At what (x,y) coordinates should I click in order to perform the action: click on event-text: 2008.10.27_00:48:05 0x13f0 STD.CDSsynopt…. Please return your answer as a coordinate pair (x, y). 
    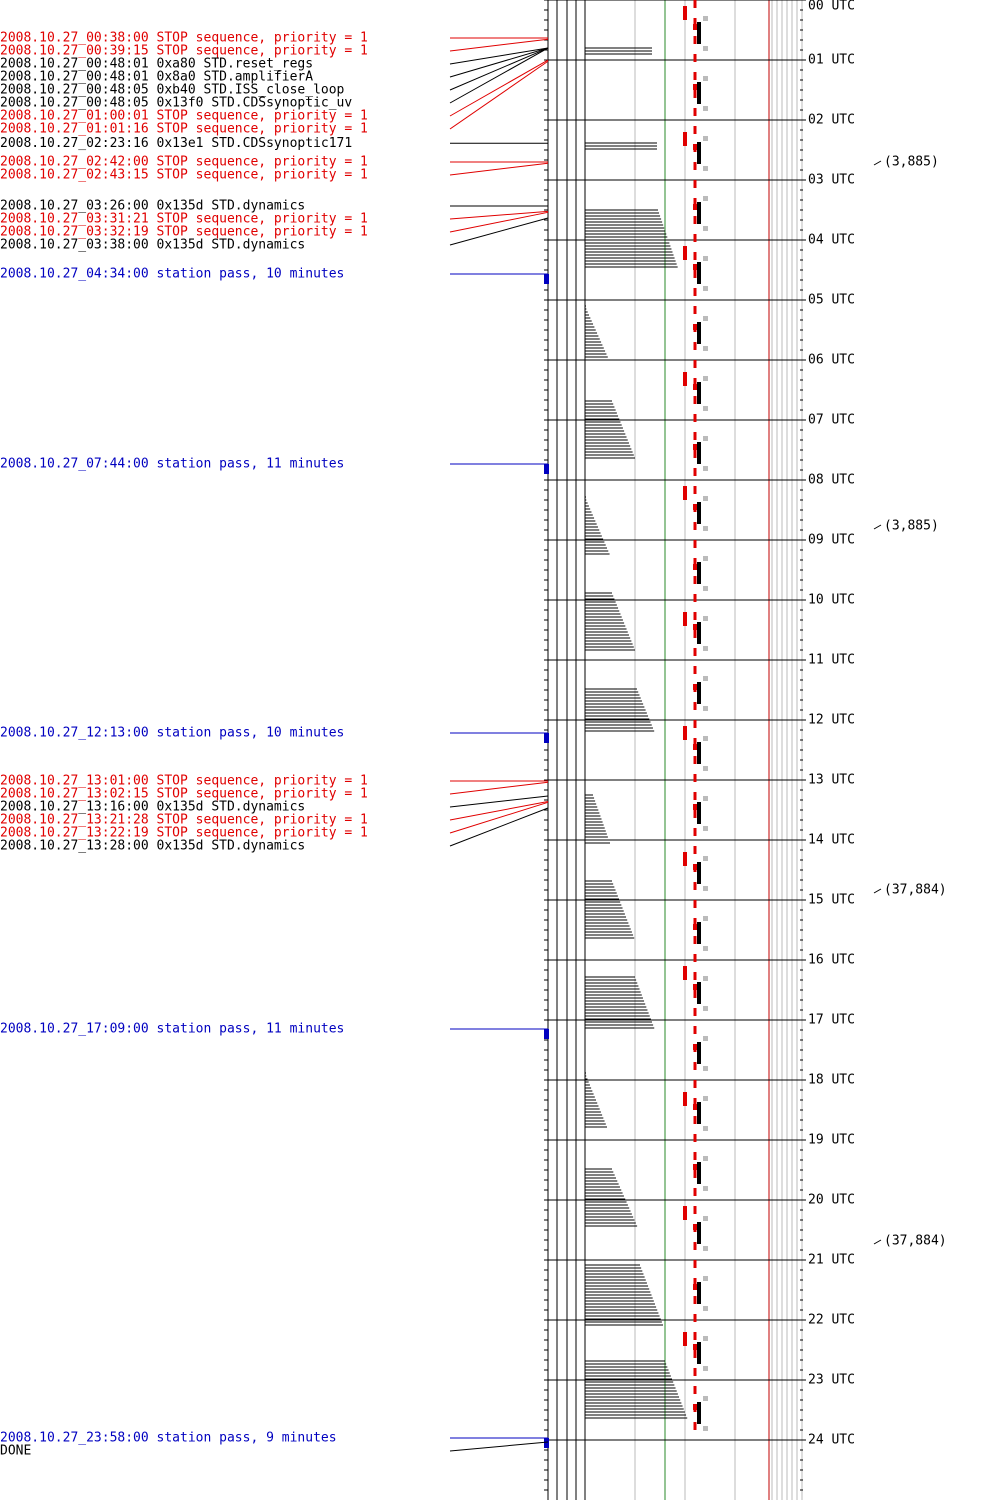
    Looking at the image, I should click on (176, 103).